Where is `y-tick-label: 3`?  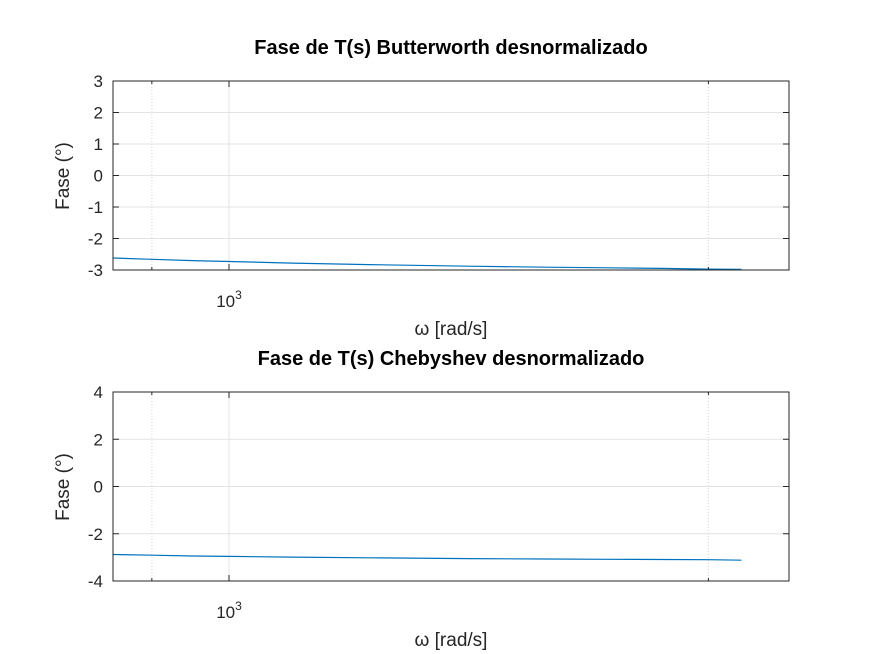
y-tick-label: 3 is located at coordinates (98, 81).